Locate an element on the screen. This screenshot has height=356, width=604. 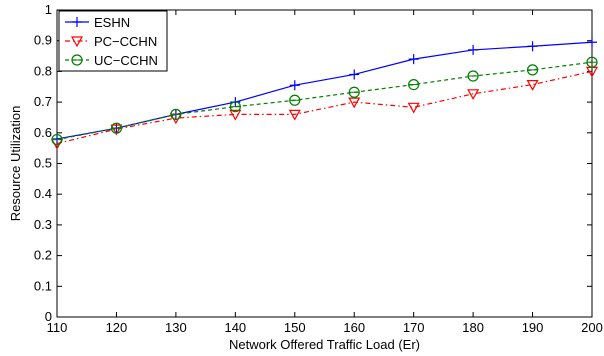
x-tick-label: 190 is located at coordinates (533, 327).